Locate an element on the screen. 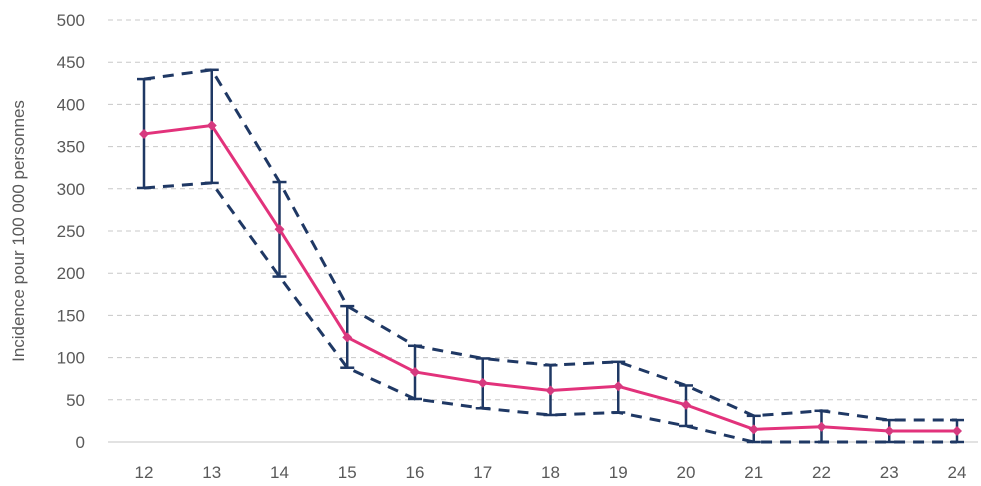 This screenshot has height=486, width=981. y-tick-label: 450 is located at coordinates (71, 62).